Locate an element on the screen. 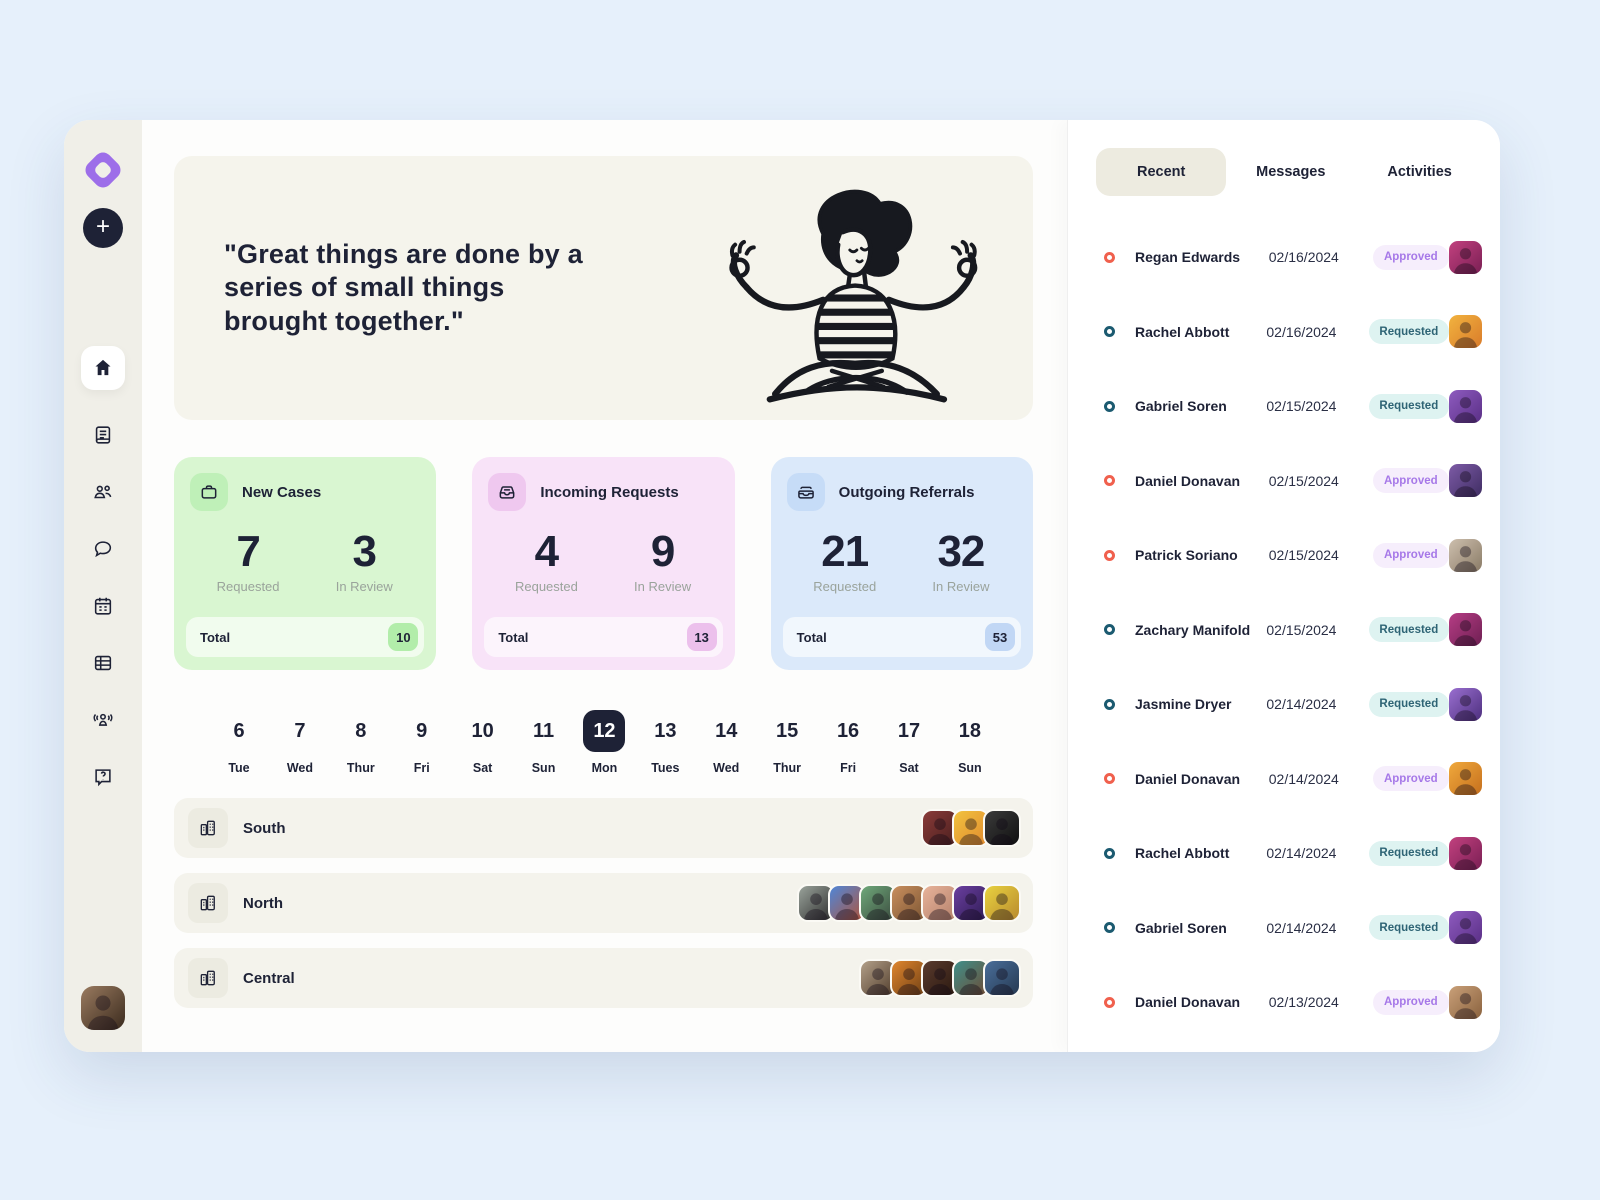  calendar-day: 14 Wed is located at coordinates (726, 750).